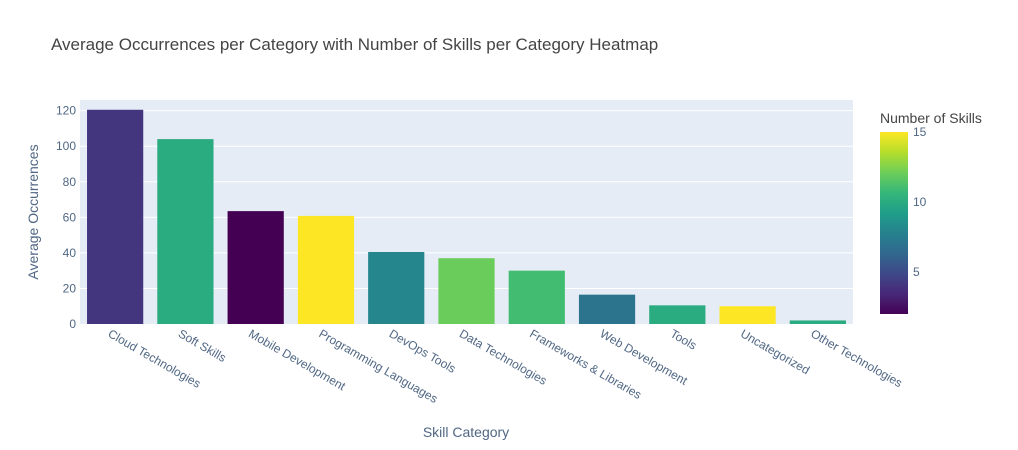 This screenshot has height=450, width=1018. What do you see at coordinates (683, 339) in the screenshot?
I see `x-tick-label: Tools` at bounding box center [683, 339].